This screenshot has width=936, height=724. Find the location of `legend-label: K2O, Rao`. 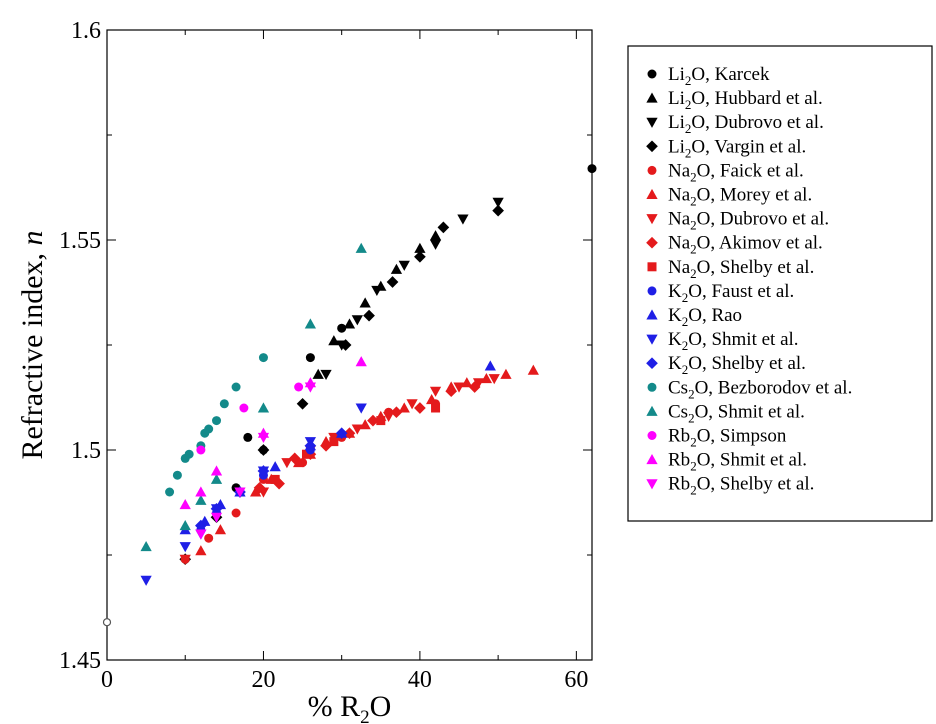

legend-label: K2O, Rao is located at coordinates (705, 317).